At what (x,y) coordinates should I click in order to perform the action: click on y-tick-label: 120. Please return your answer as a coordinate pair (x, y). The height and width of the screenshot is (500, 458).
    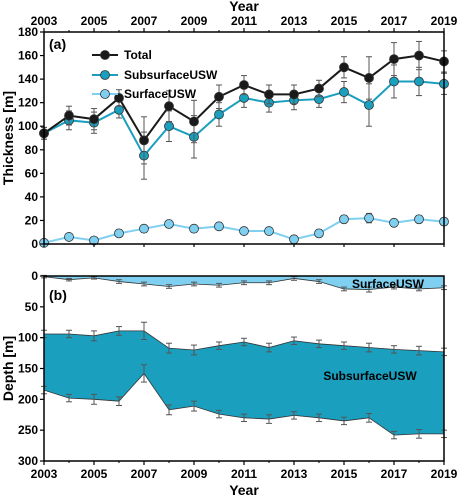
    Looking at the image, I should click on (28, 103).